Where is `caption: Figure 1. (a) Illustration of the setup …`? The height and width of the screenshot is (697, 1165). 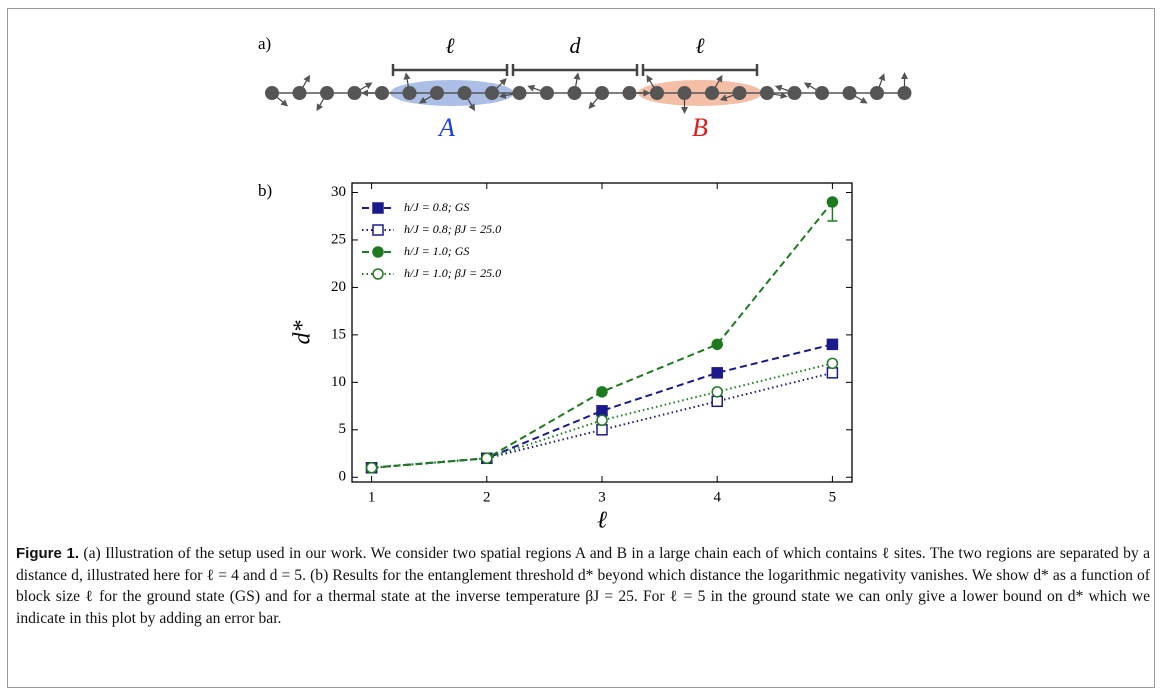 caption: Figure 1. (a) Illustration of the setup … is located at coordinates (583, 586).